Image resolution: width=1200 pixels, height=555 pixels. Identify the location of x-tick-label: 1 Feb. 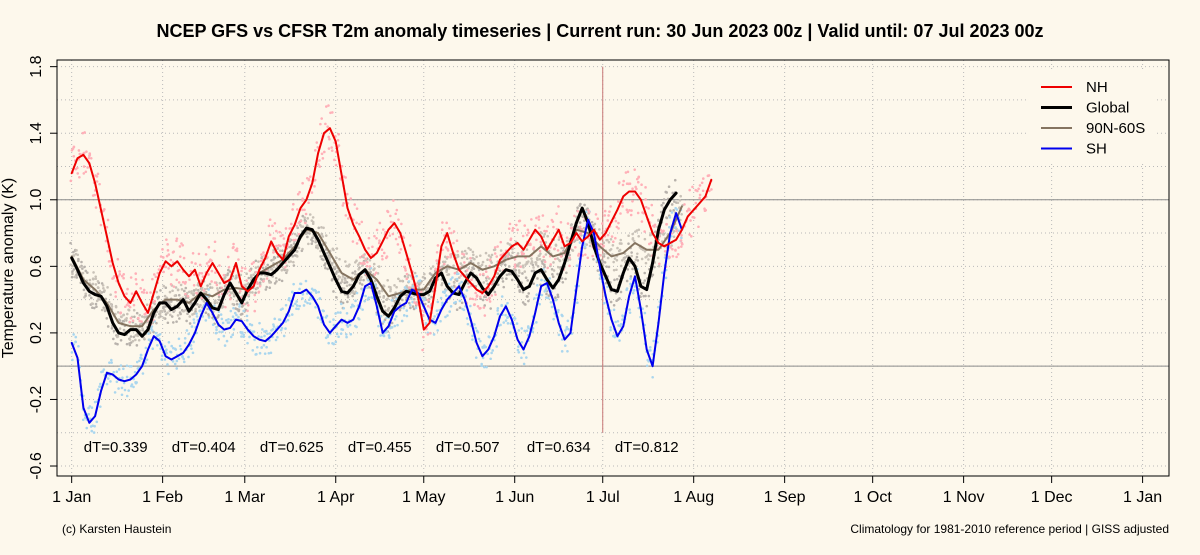
(162, 497).